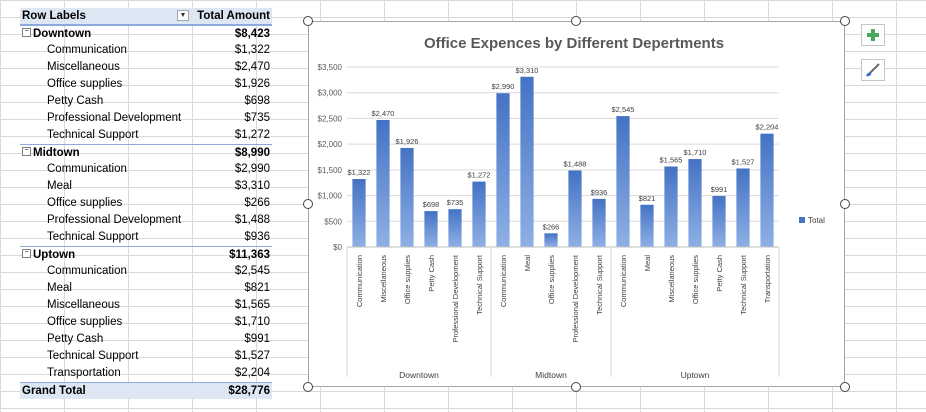  What do you see at coordinates (146, 135) in the screenshot?
I see `pivot-item-row: Technical Support $1,272` at bounding box center [146, 135].